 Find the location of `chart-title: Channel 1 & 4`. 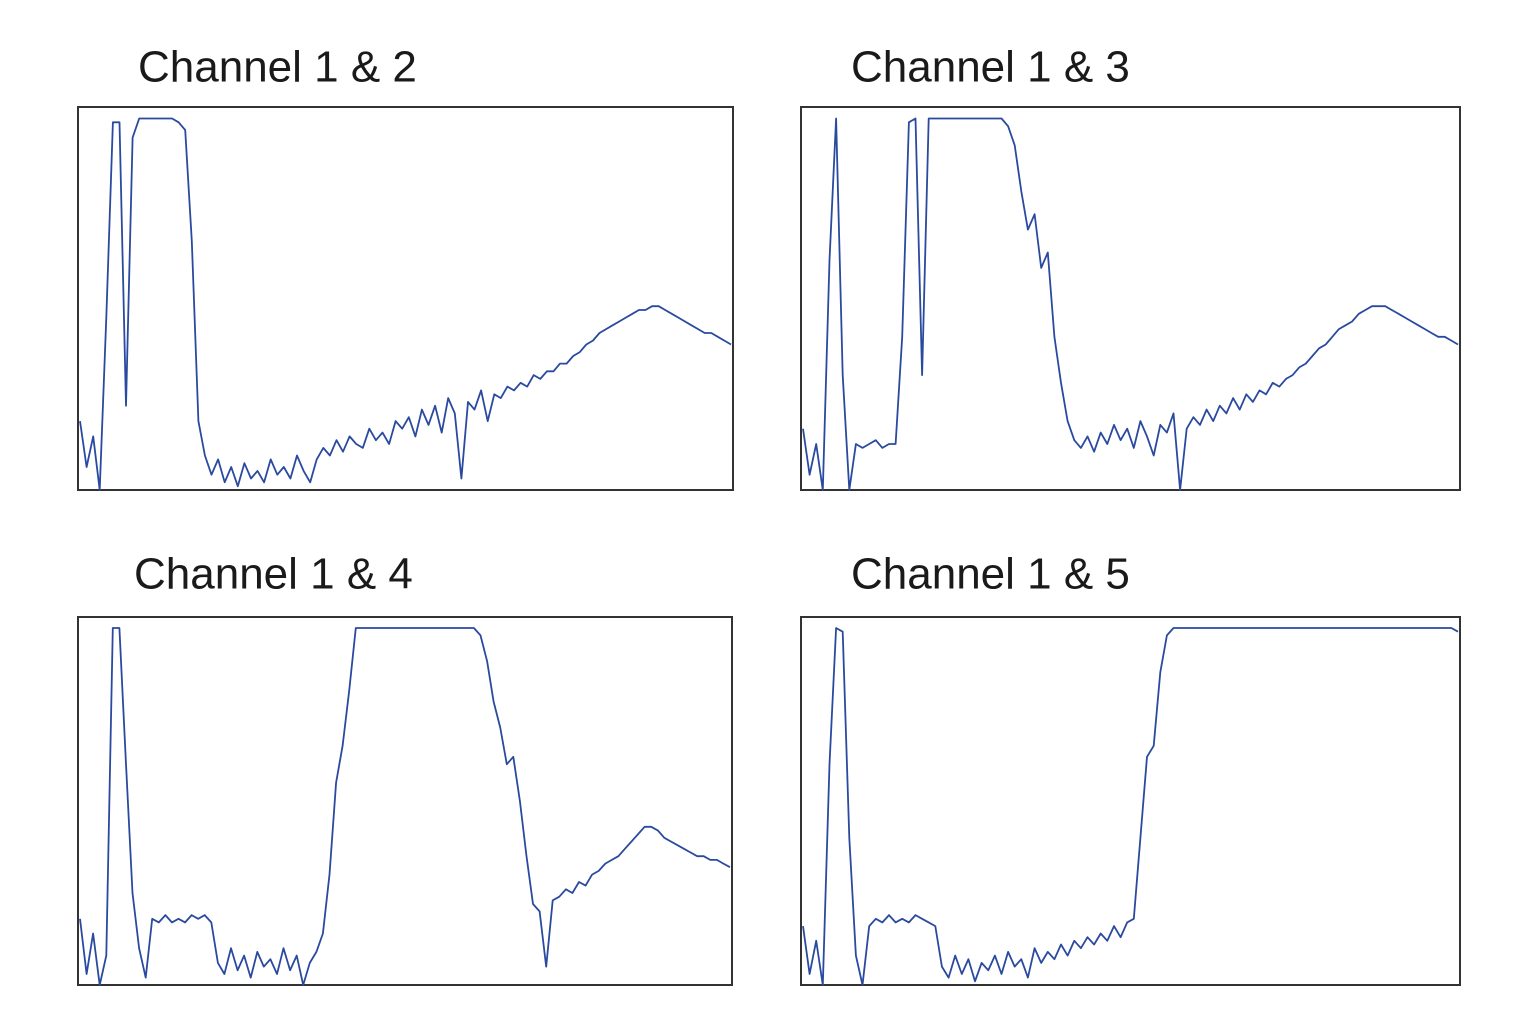

chart-title: Channel 1 & 4 is located at coordinates (273, 574).